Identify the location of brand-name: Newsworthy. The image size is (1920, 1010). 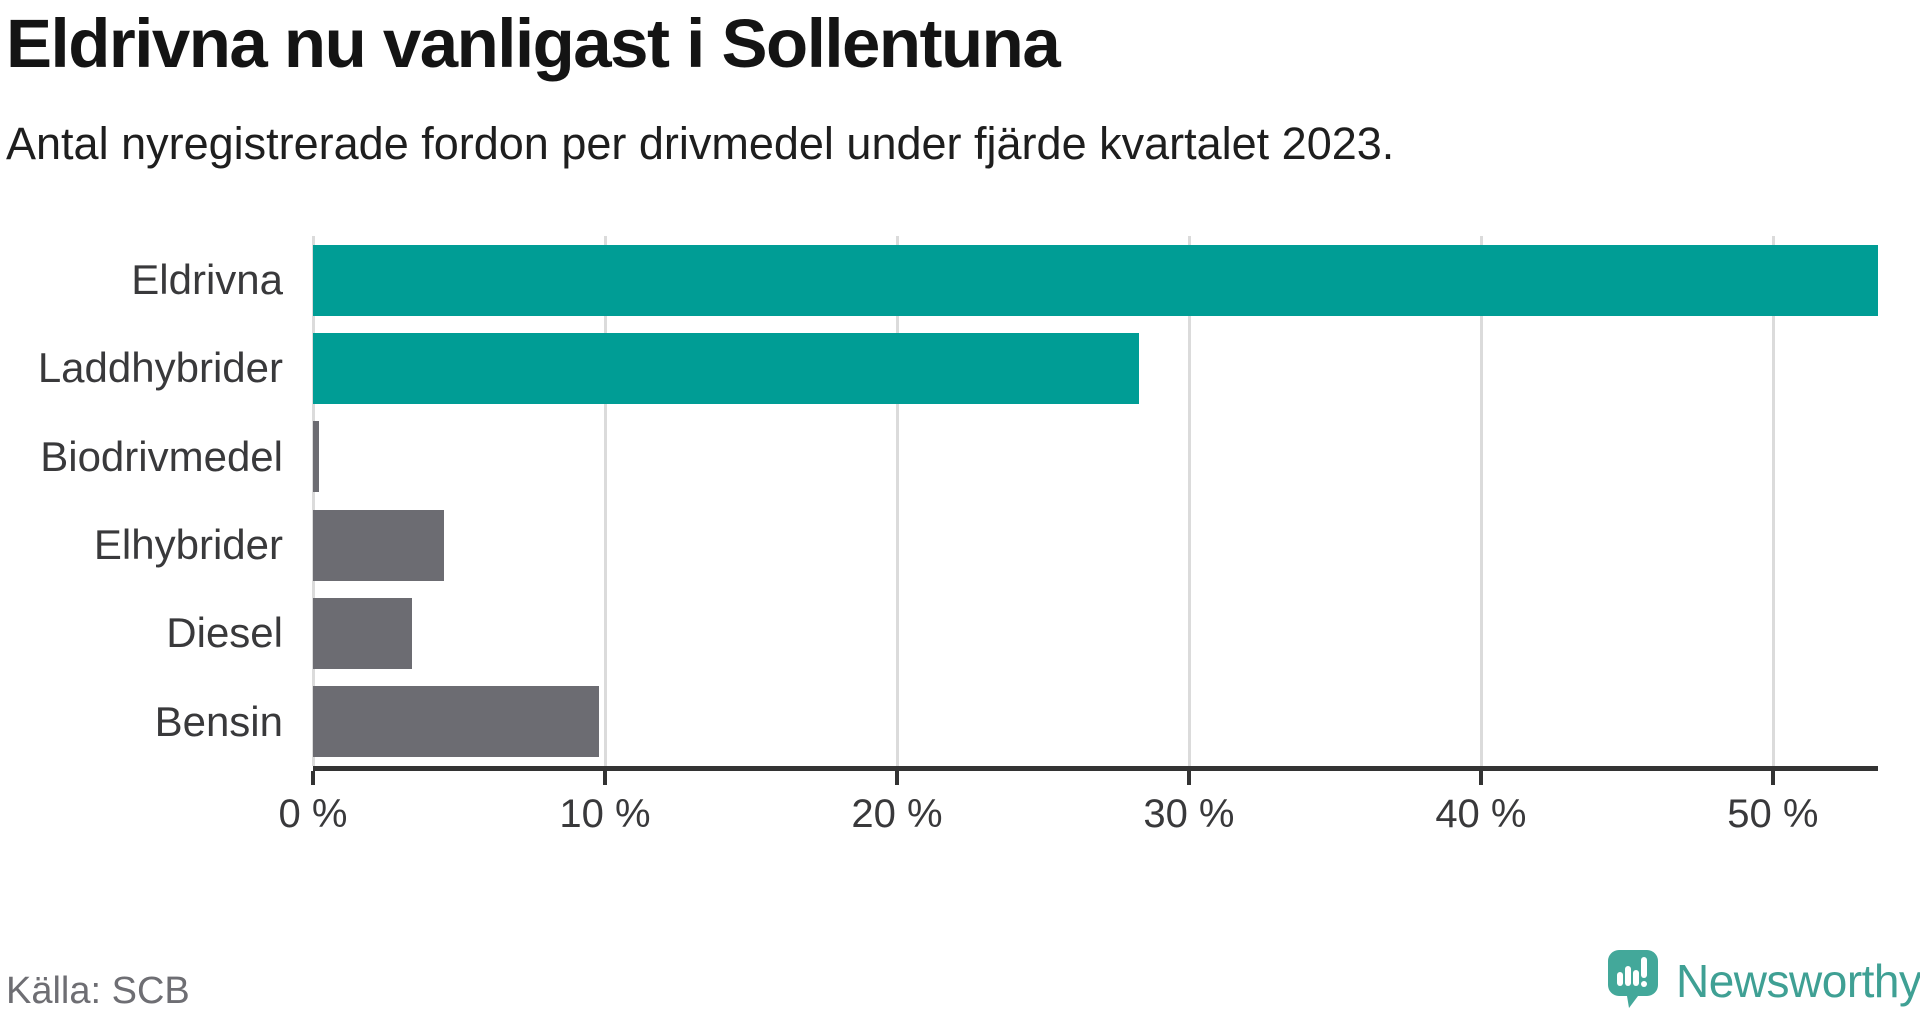
(1798, 981).